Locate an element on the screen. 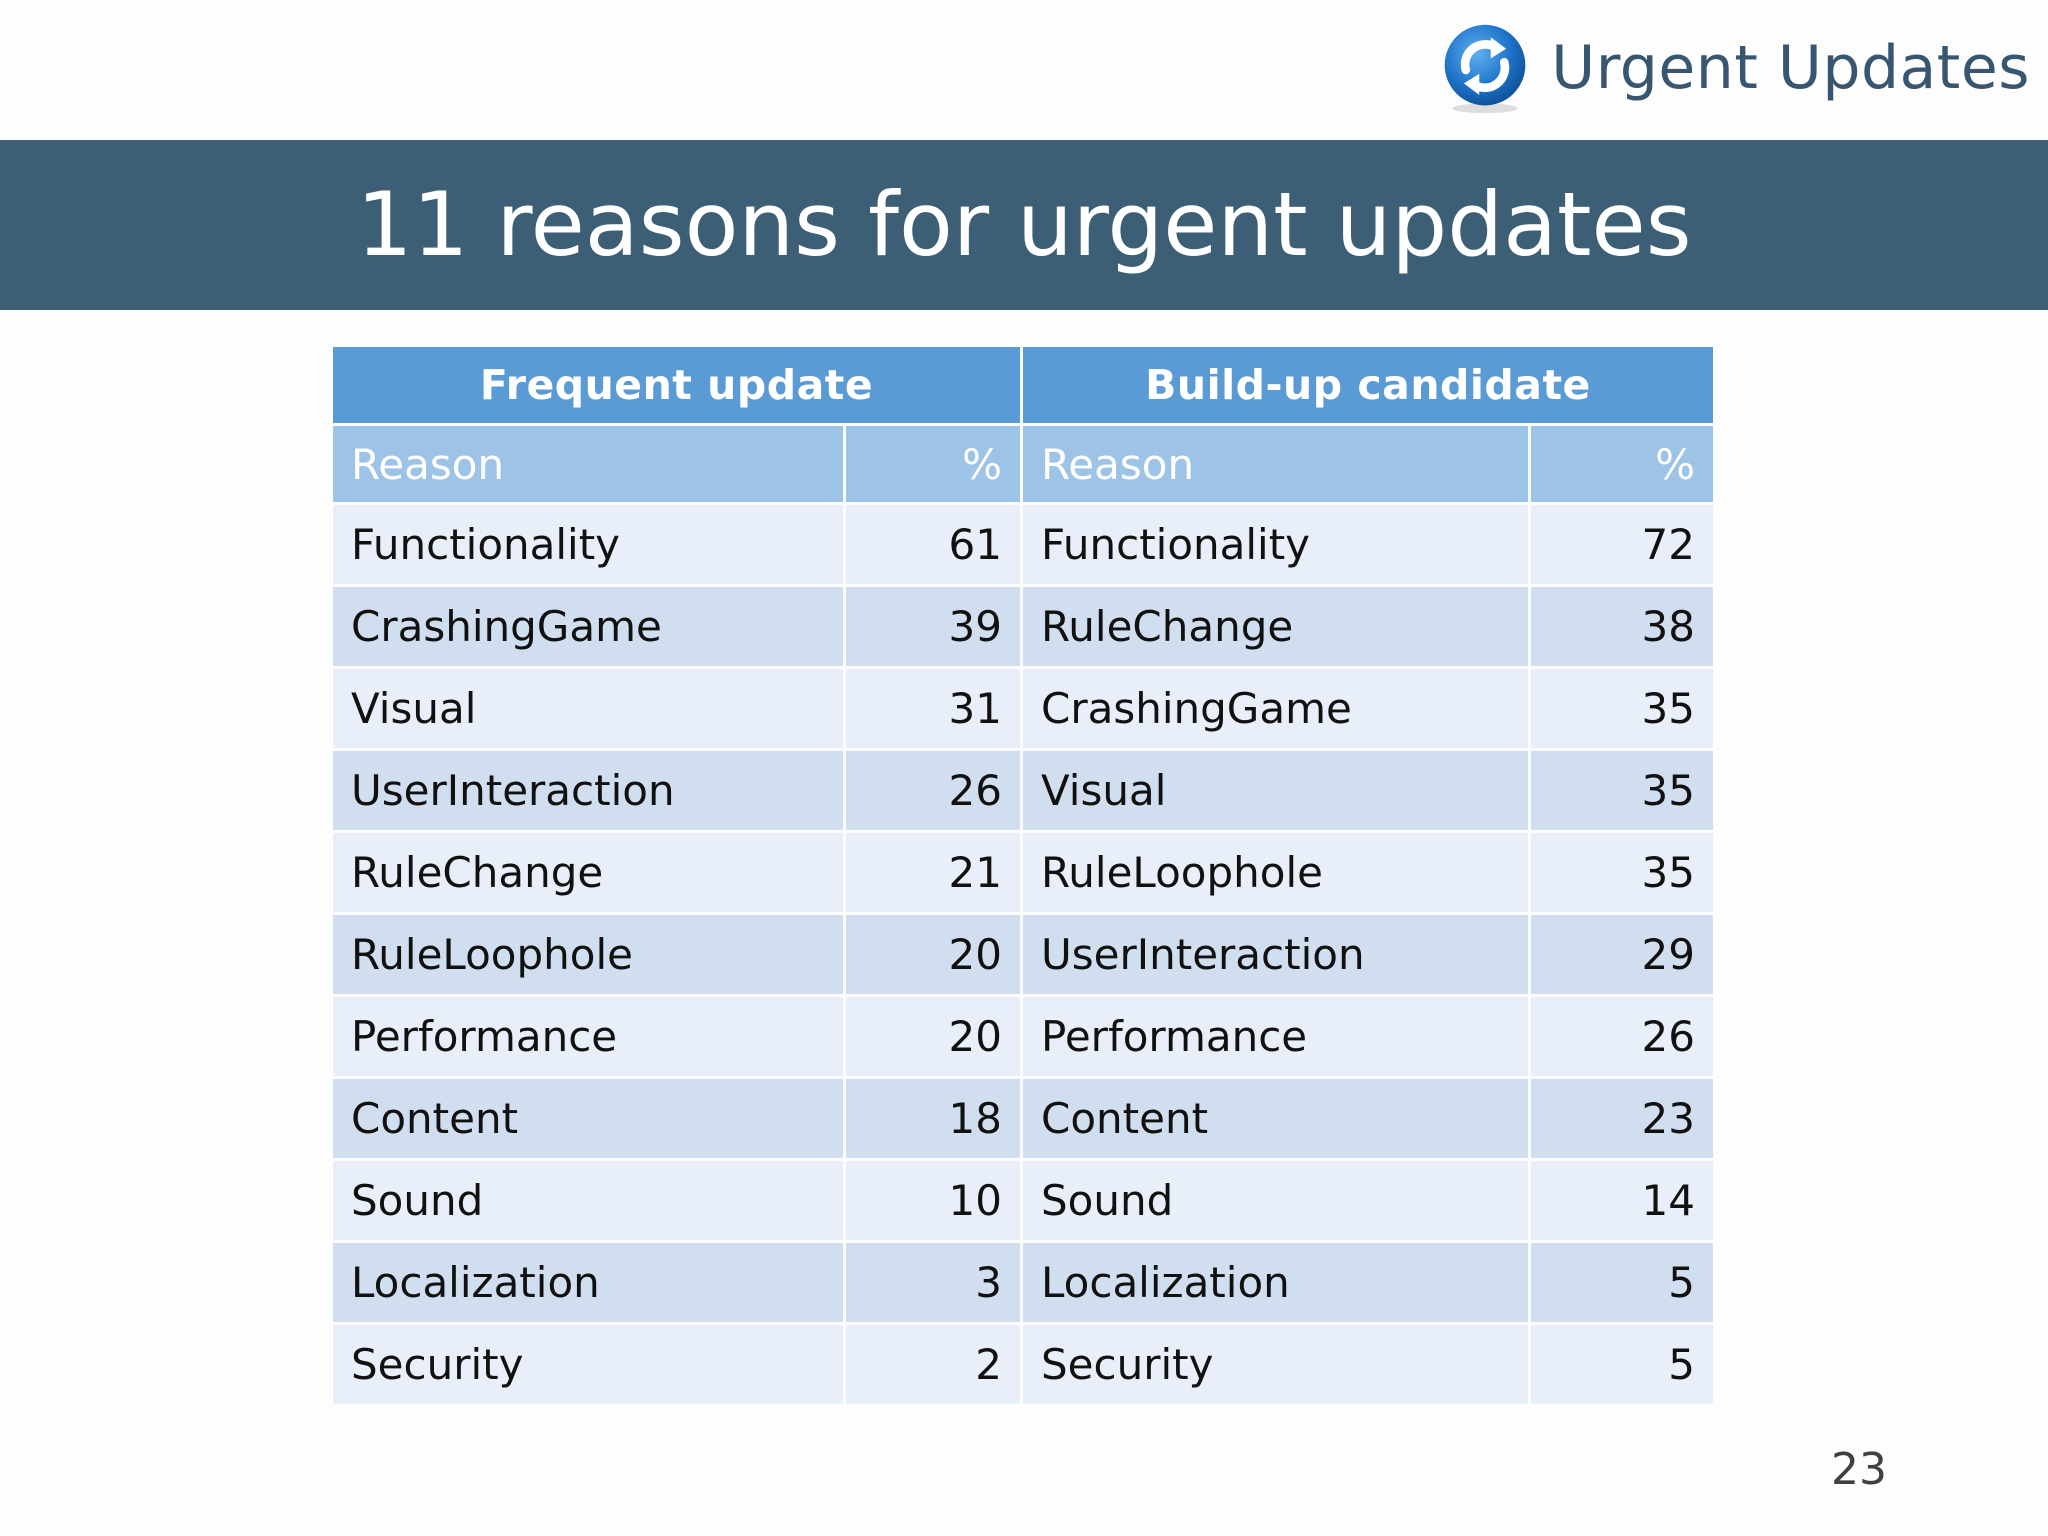  frequent-reason-cell: UserInteraction is located at coordinates (588, 790).